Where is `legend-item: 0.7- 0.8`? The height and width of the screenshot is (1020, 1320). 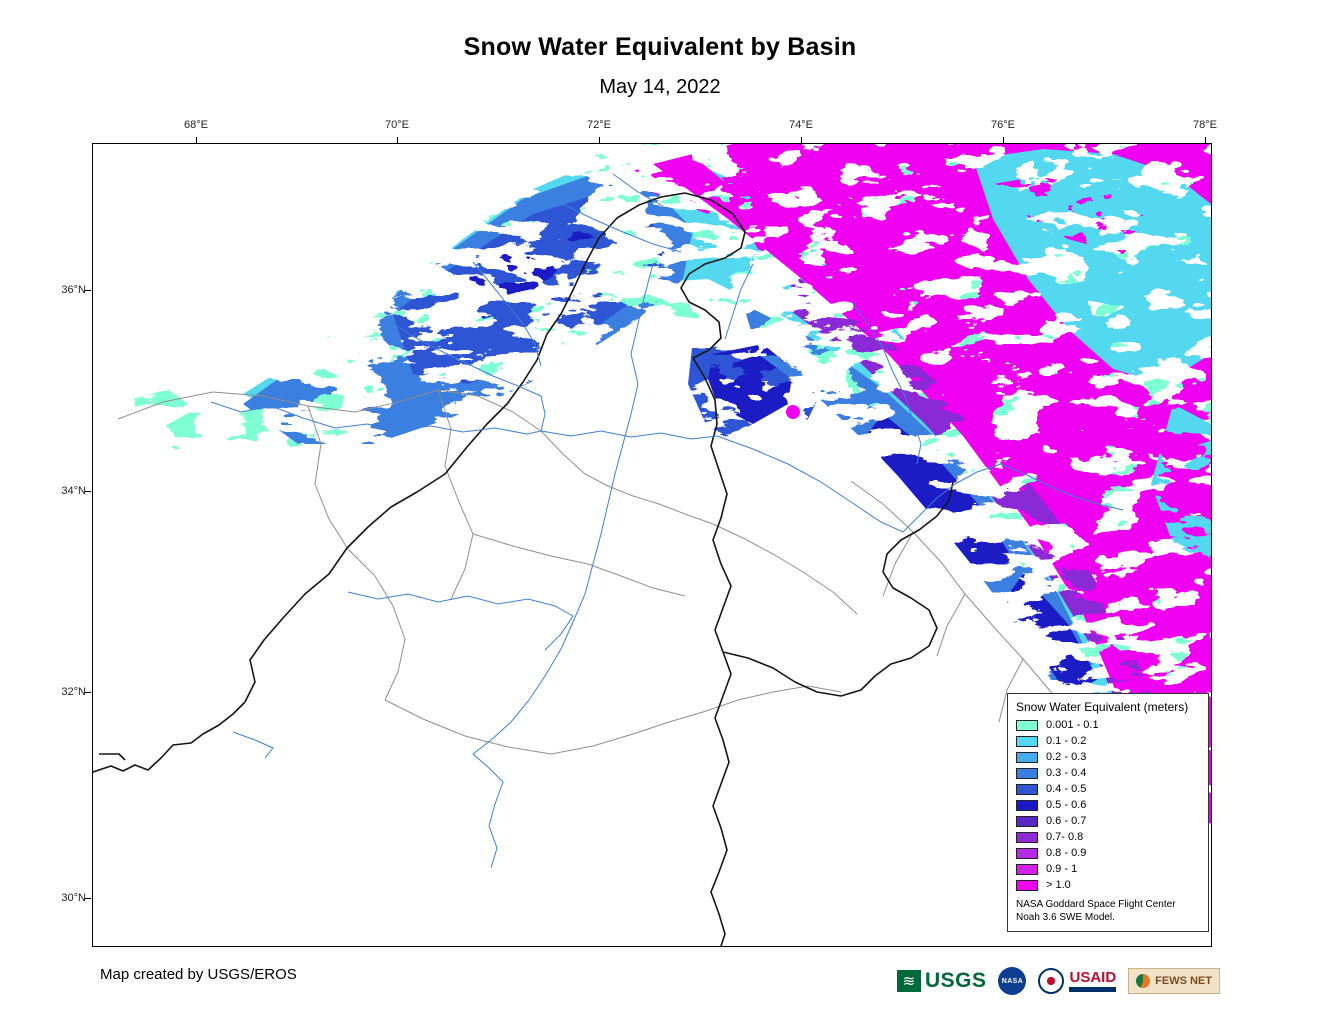 legend-item: 0.7- 0.8 is located at coordinates (1108, 837).